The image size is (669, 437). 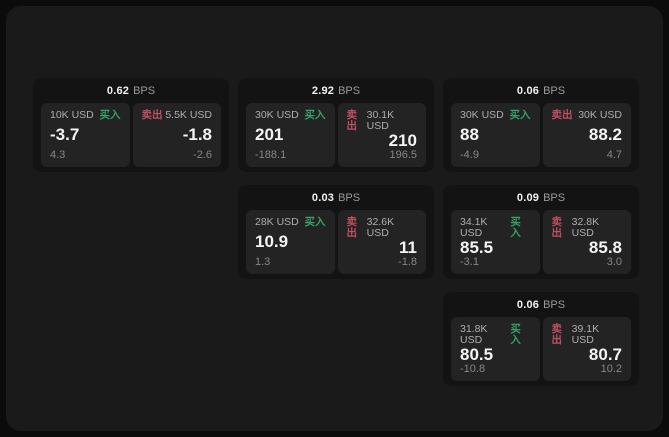 I want to click on sell-top-row: 卖出 32.8K USD, so click(x=587, y=227).